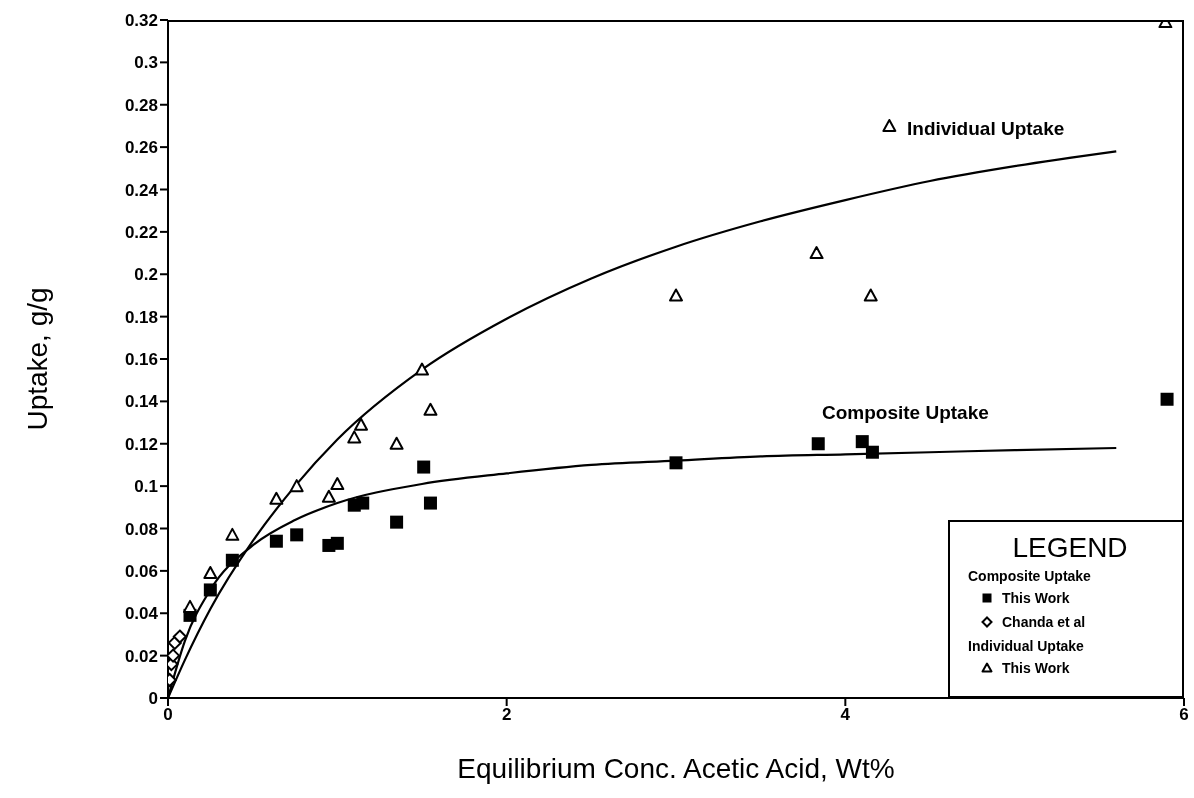  What do you see at coordinates (141, 21) in the screenshot?
I see `y-tick-label: 0.32` at bounding box center [141, 21].